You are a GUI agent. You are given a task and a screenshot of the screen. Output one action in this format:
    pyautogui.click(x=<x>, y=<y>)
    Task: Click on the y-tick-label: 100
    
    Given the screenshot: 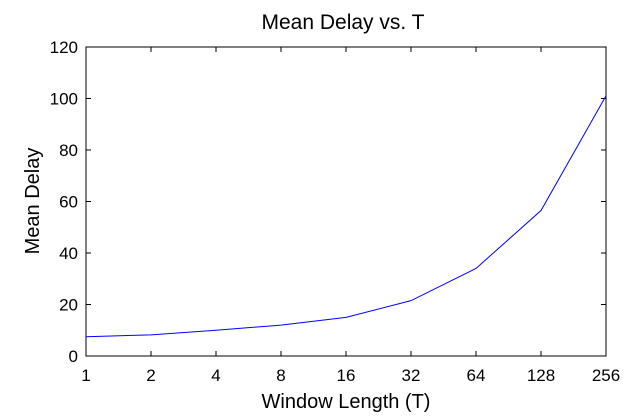 What is the action you would take?
    pyautogui.click(x=64, y=99)
    